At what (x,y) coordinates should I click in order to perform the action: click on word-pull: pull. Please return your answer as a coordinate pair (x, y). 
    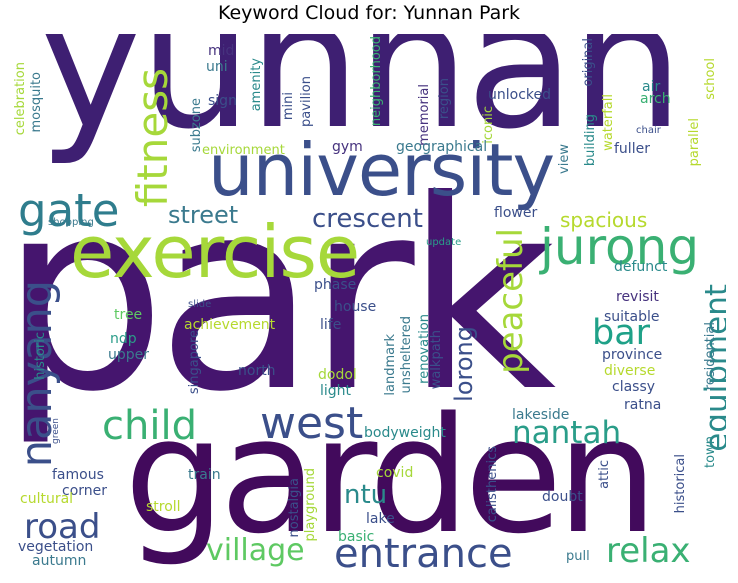
    Looking at the image, I should click on (578, 556).